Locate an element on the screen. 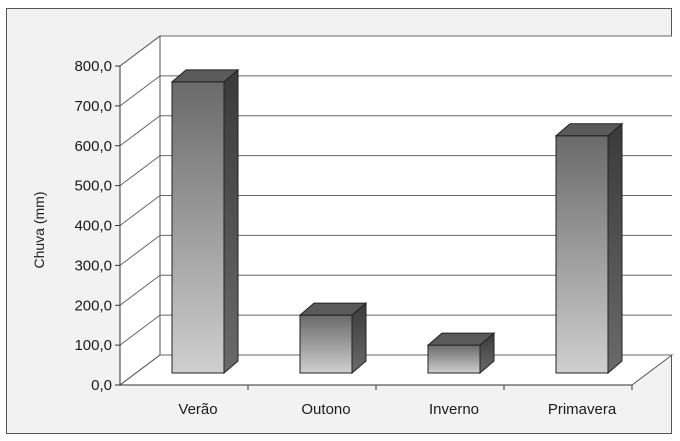 The width and height of the screenshot is (680, 441). y-tick-label: 0,0 is located at coordinates (101, 385).